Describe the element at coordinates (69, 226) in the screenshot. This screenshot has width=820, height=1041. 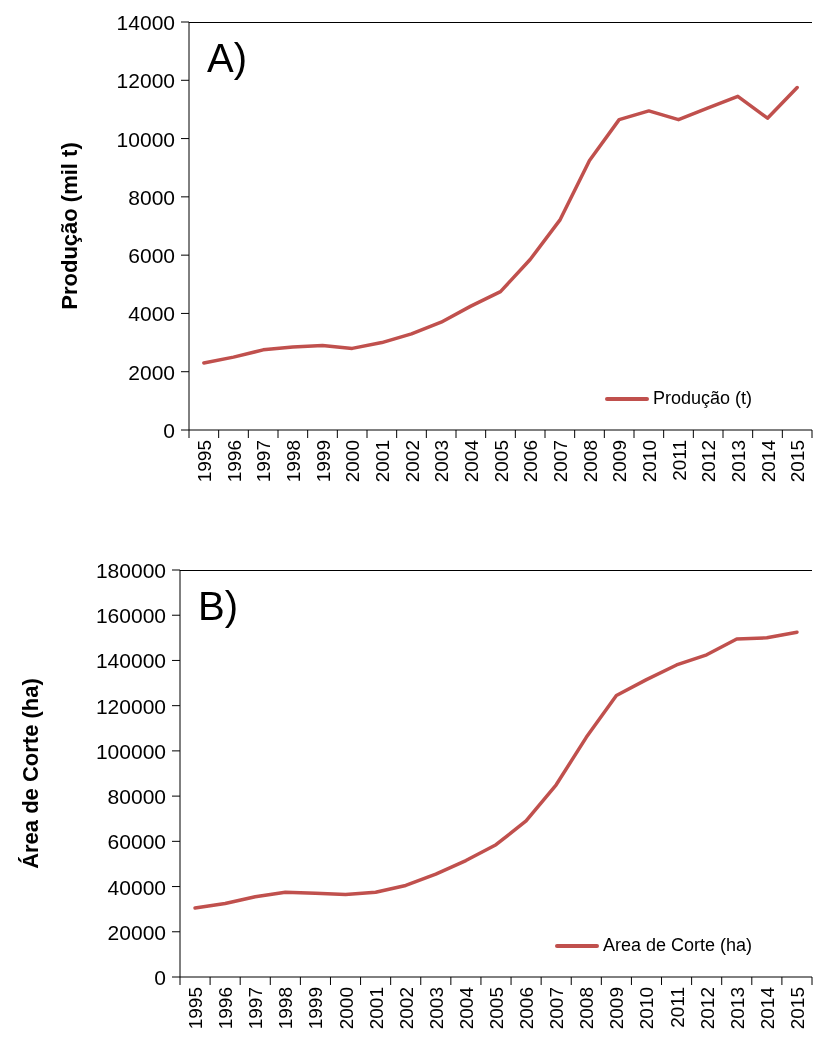
I see `y-axis-title: Produção (mil t)` at that location.